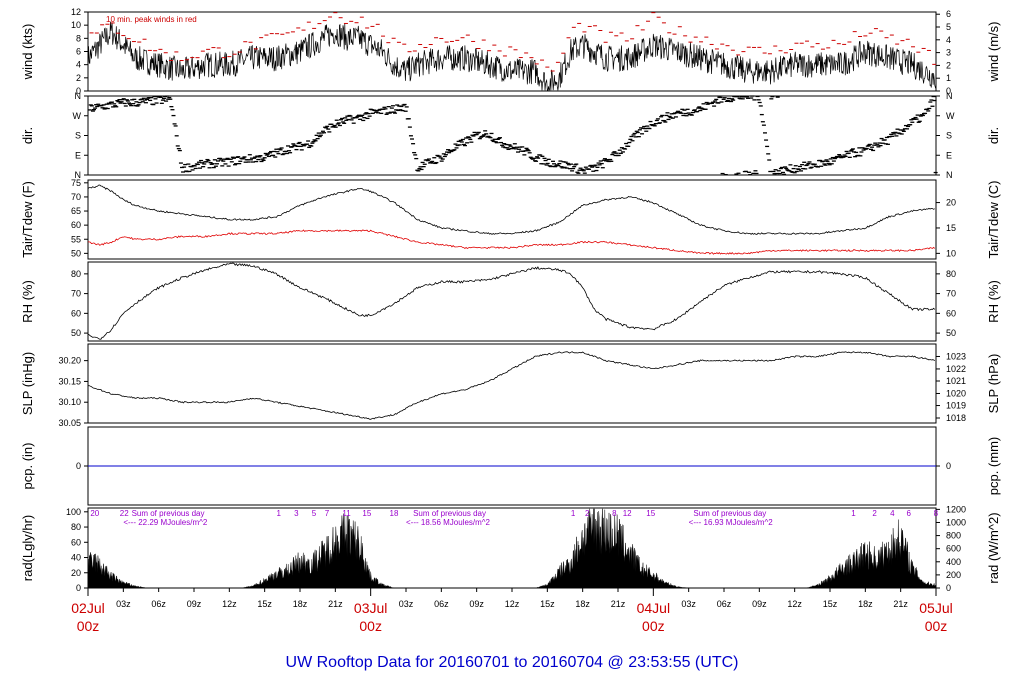 The width and height of the screenshot is (1024, 700). Describe the element at coordinates (78, 78) in the screenshot. I see `wind-left-tick-label: 2` at that location.